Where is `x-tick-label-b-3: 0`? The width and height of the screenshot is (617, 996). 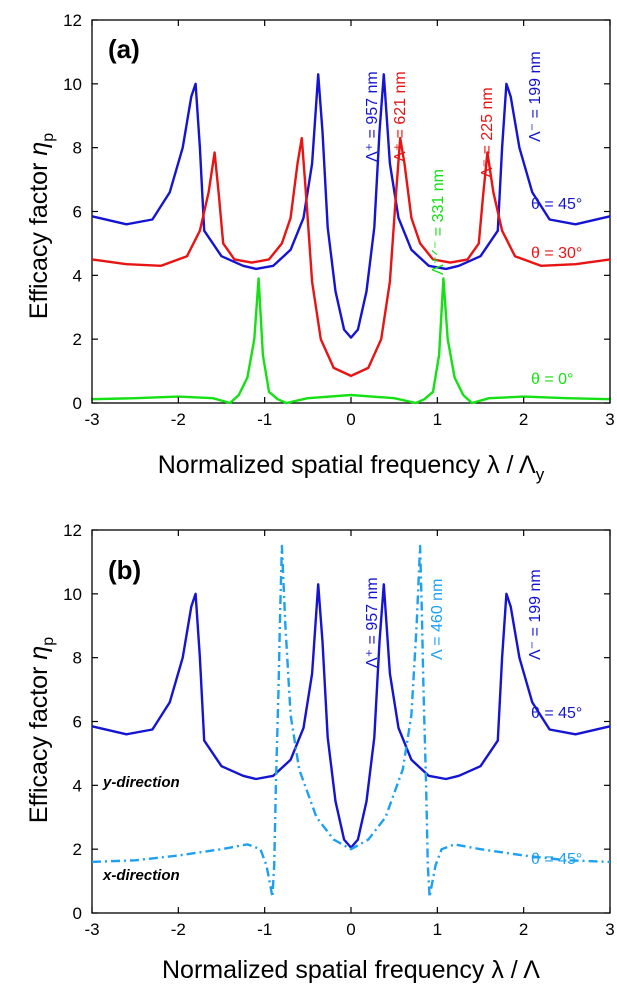 x-tick-label-b-3: 0 is located at coordinates (350, 929).